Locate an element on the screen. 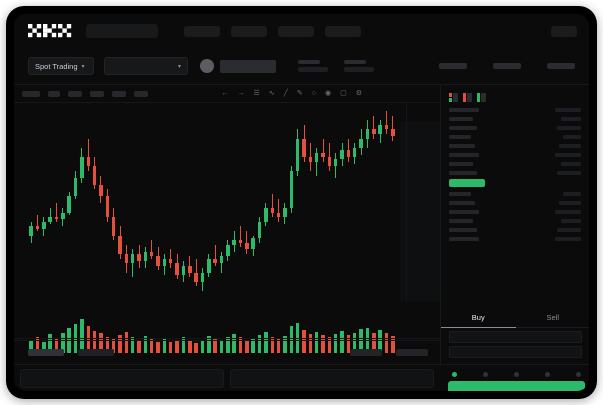 This screenshot has height=405, width=603. lock-icon: ▢ is located at coordinates (343, 93).